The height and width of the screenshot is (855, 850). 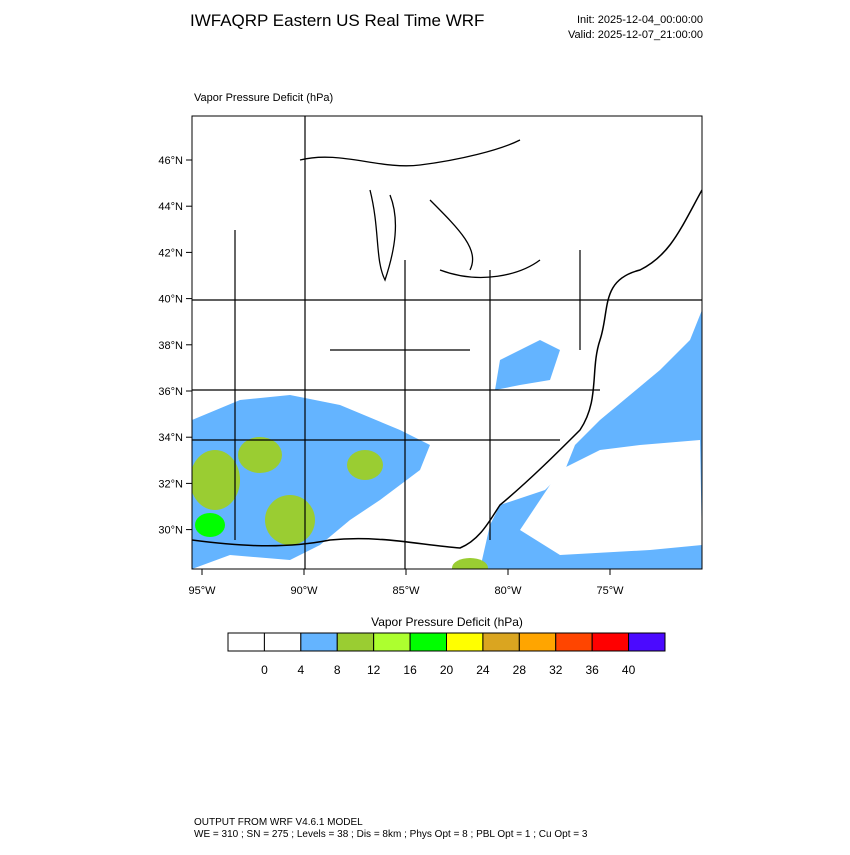 What do you see at coordinates (170, 253) in the screenshot?
I see `lat-label: 42°N` at bounding box center [170, 253].